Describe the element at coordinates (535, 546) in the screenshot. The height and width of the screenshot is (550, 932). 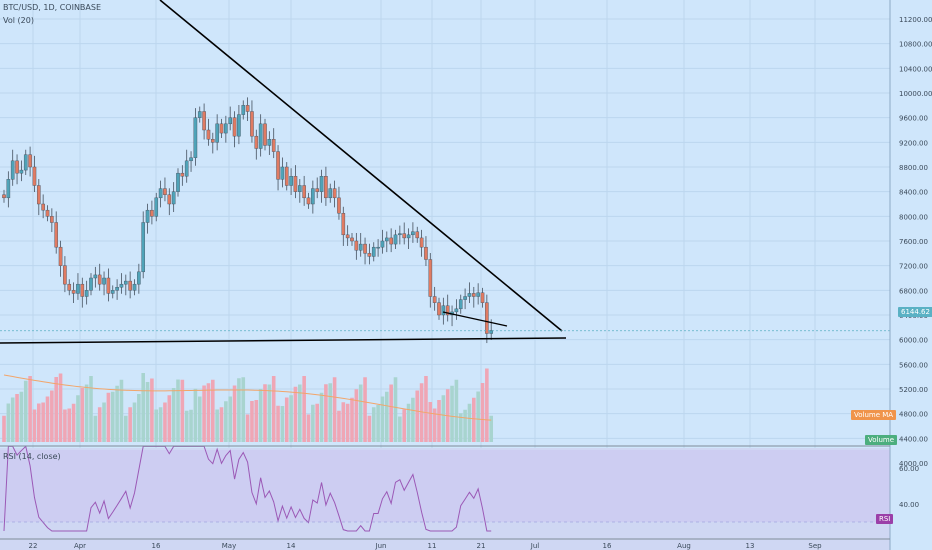
I see `time-tick-label: Jul` at that location.